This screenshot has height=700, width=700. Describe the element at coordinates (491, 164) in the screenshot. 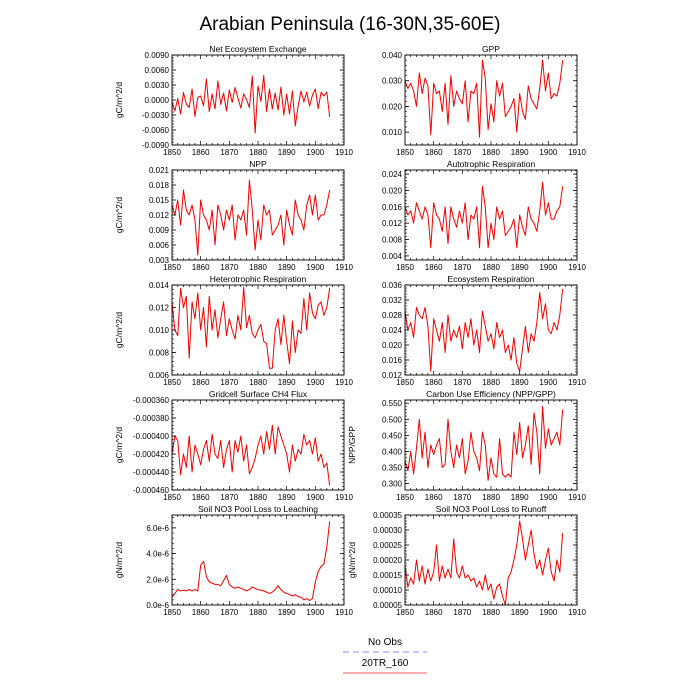

I see `panel-title: Autotrophic Respiration` at that location.